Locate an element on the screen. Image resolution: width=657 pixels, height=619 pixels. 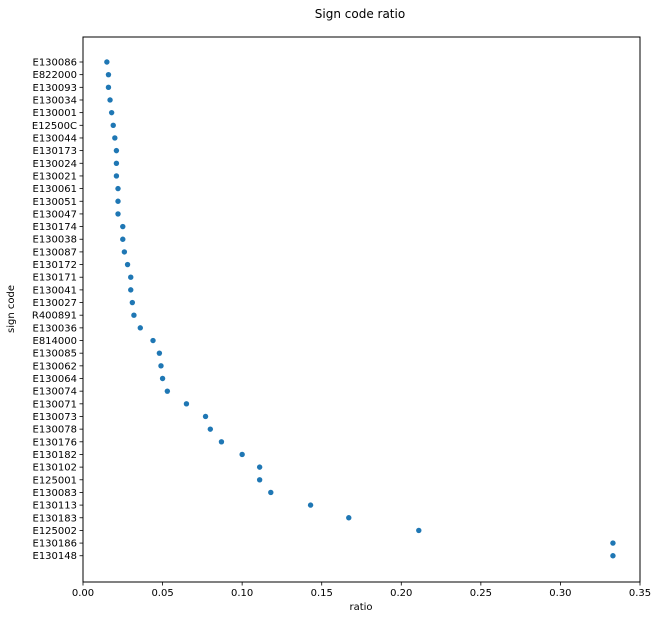
x-tick-label: 0.05 is located at coordinates (162, 593).